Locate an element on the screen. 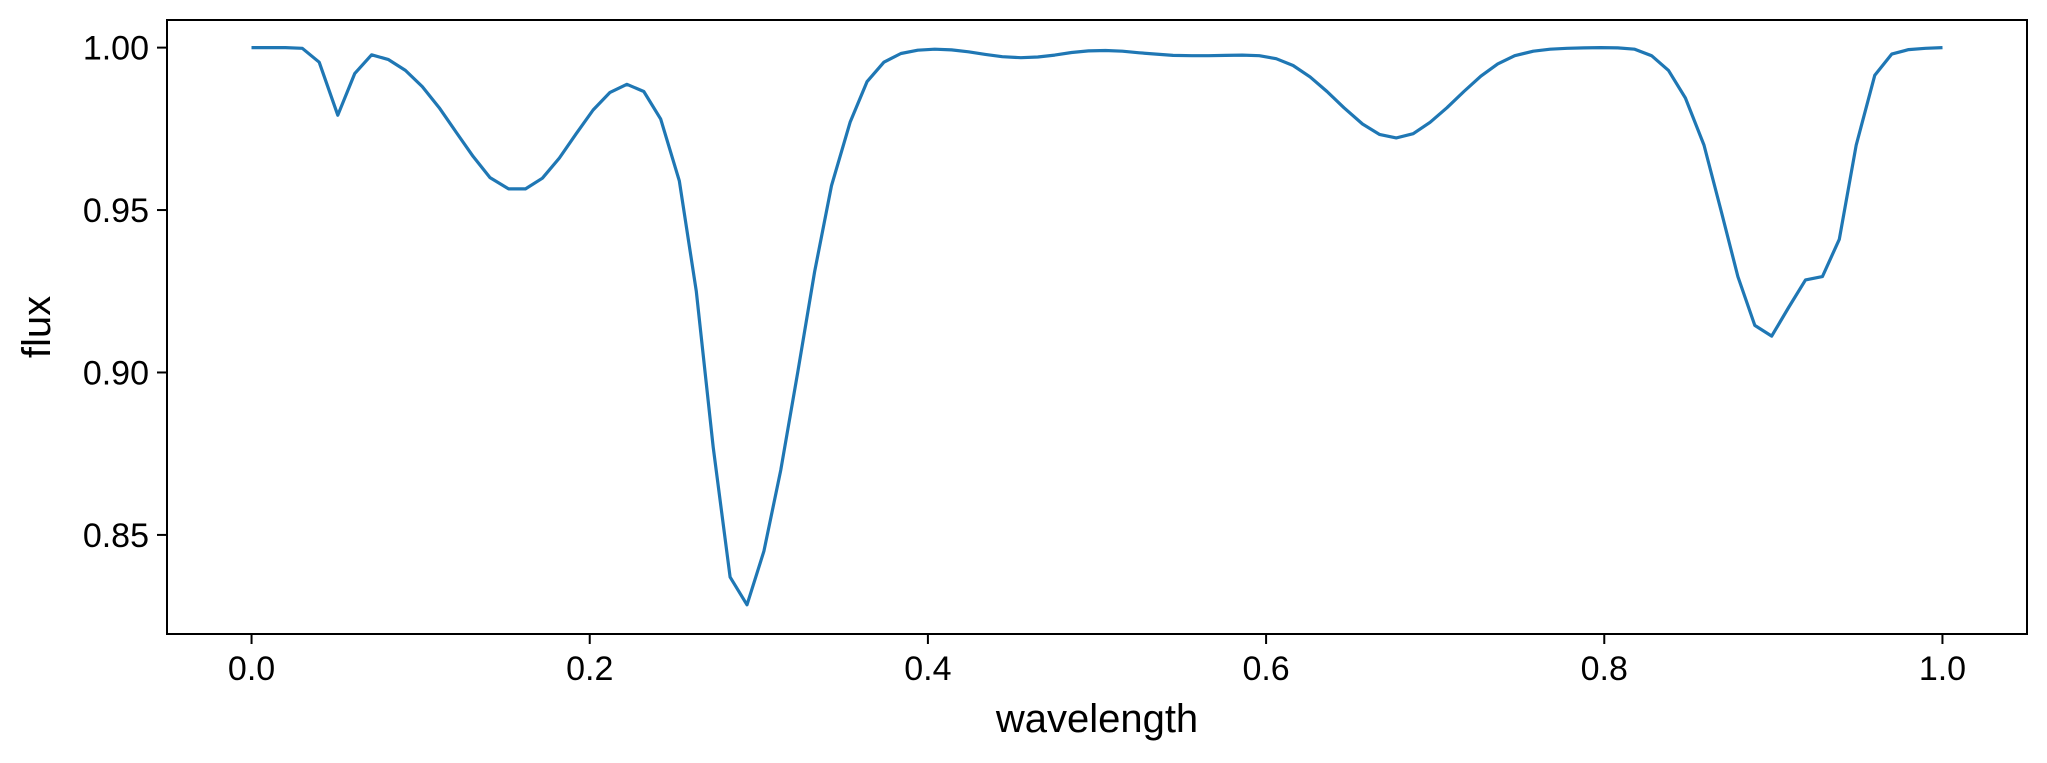 The height and width of the screenshot is (763, 2047). x-tick-label: 0.8 is located at coordinates (1604, 669).